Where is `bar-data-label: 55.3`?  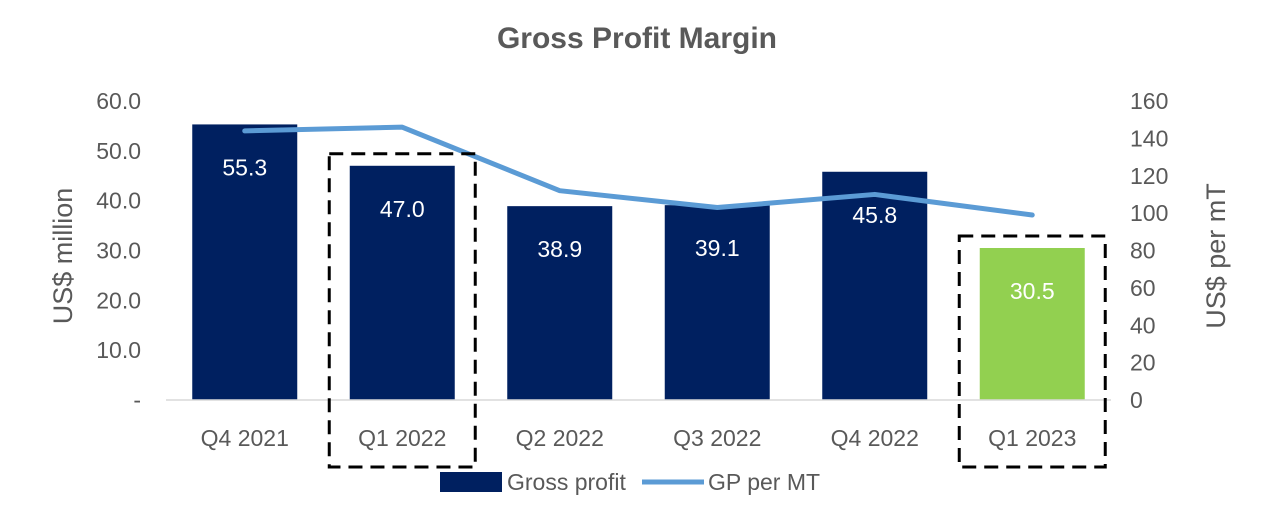 bar-data-label: 55.3 is located at coordinates (244, 167).